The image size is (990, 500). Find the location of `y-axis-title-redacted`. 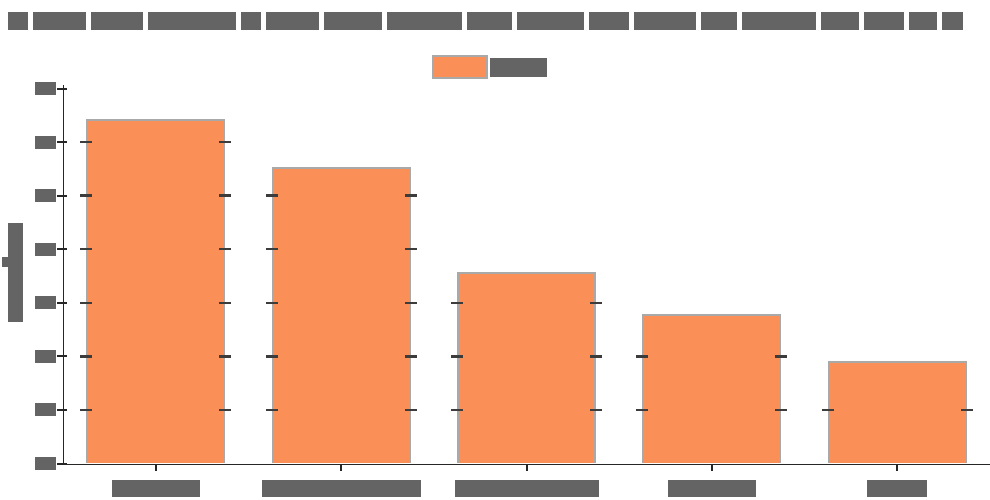

y-axis-title-redacted is located at coordinates (15, 272).